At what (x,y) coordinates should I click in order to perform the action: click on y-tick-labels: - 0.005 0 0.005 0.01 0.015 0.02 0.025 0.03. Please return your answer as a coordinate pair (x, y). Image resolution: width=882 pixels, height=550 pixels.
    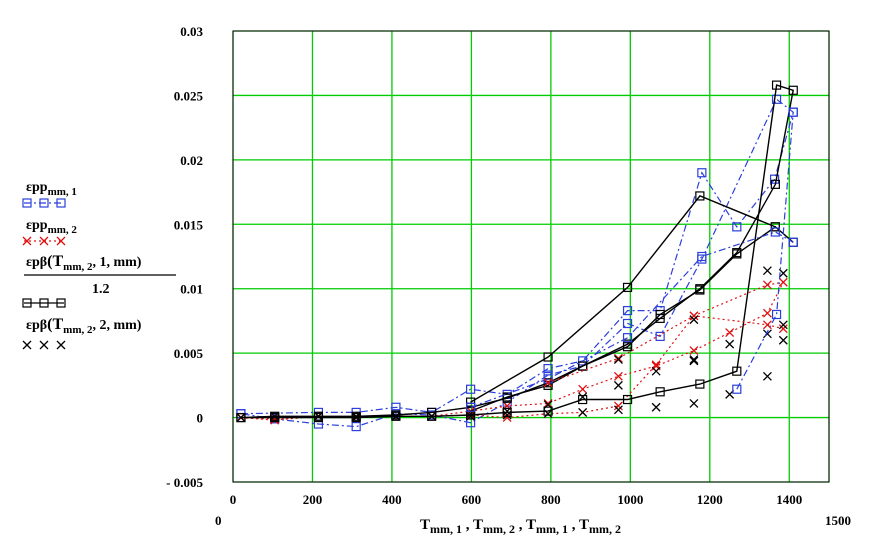
    Looking at the image, I should click on (184, 257).